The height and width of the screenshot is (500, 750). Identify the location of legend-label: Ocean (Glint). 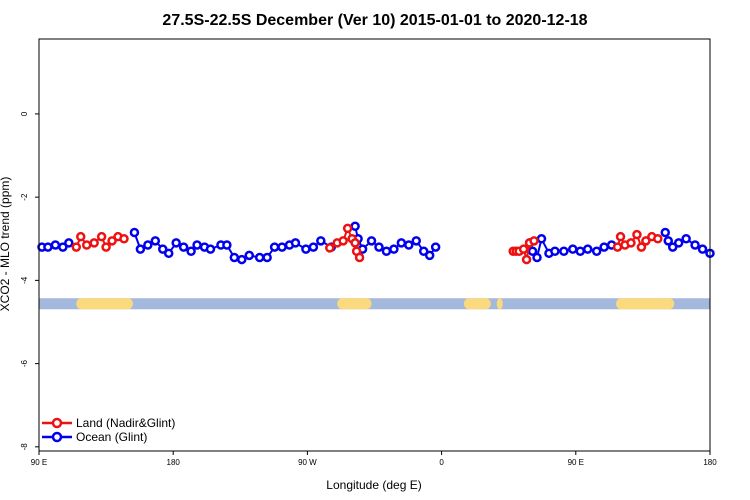
(111, 437).